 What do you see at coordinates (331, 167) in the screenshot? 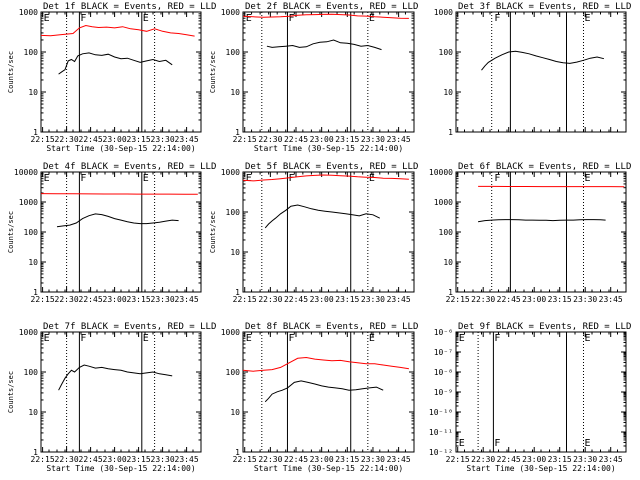
I see `chart-title: Det 5f BLACK = Events, RED = LLD` at bounding box center [331, 167].